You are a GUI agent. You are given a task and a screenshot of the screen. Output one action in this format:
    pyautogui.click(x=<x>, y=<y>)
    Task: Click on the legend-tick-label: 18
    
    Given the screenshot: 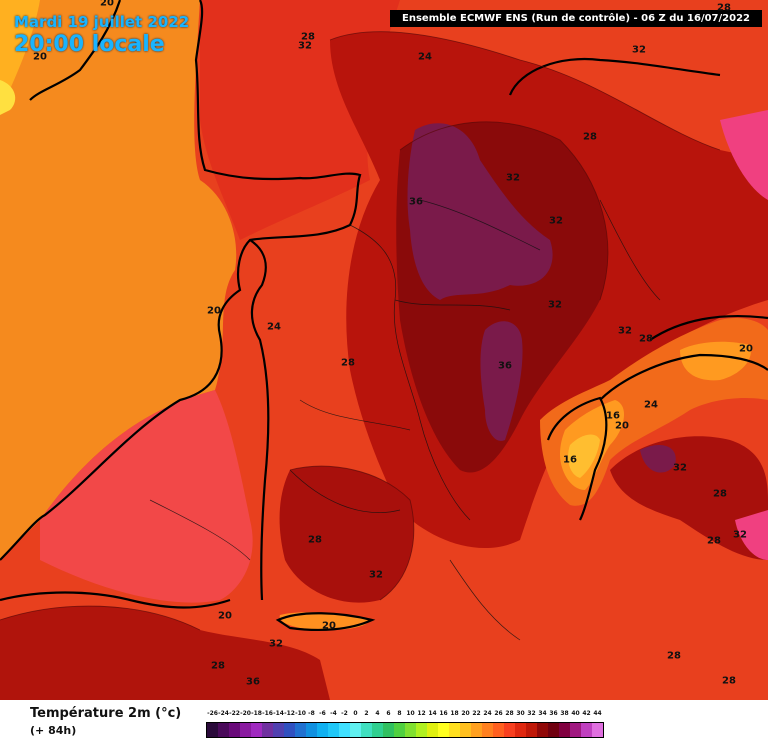 What is the action you would take?
    pyautogui.click(x=454, y=713)
    